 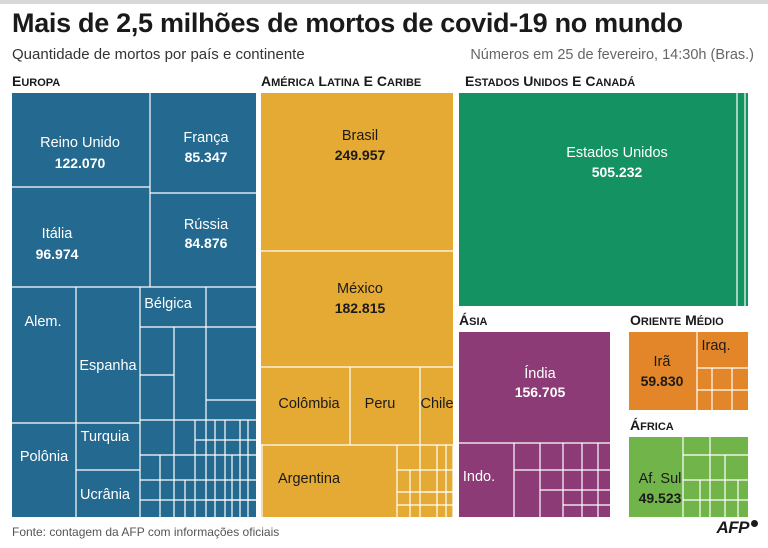 I want to click on afp-logo-dot, so click(x=754, y=523).